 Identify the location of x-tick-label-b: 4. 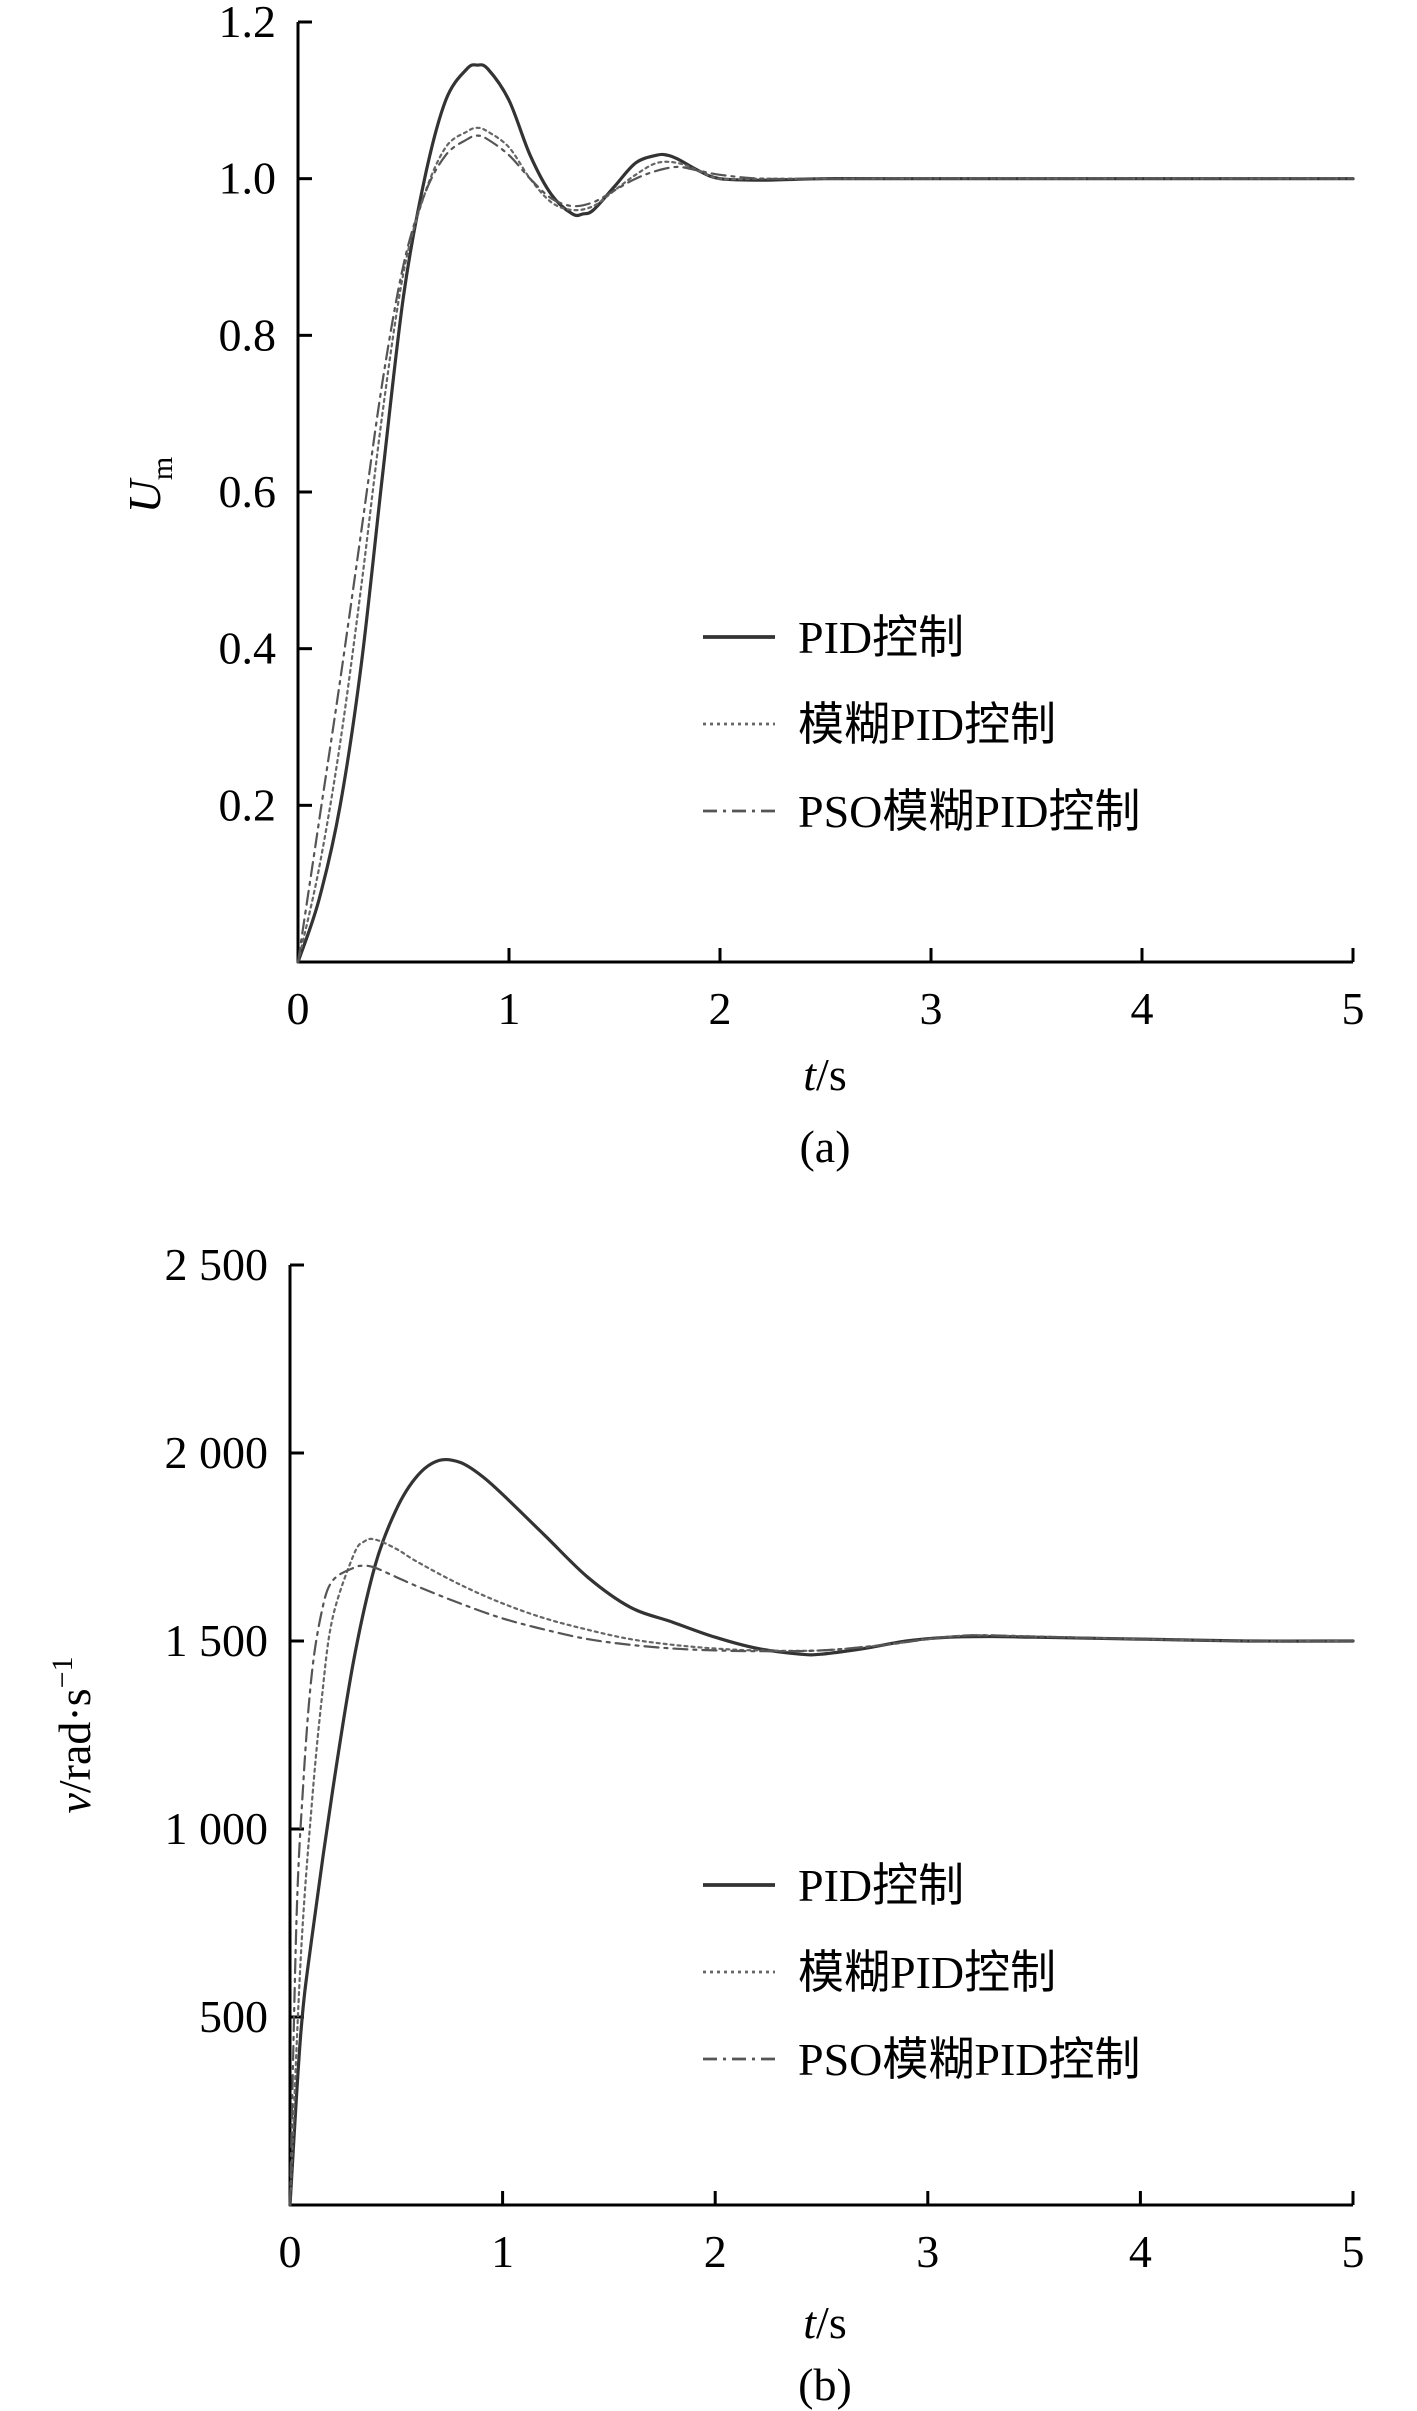
(1140, 2251).